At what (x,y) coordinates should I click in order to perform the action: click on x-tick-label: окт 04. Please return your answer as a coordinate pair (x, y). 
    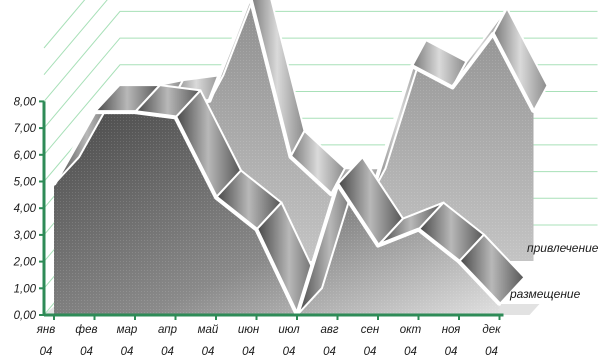
    Looking at the image, I should click on (411, 341).